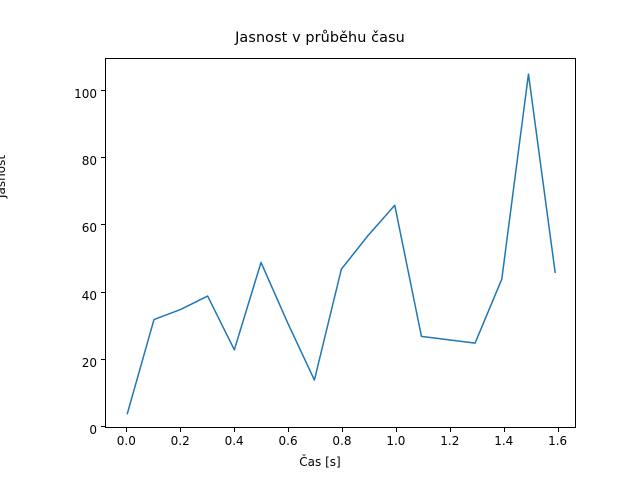 This screenshot has height=480, width=640. Describe the element at coordinates (48, 165) in the screenshot. I see `y-tick-label-wrap: 80` at that location.